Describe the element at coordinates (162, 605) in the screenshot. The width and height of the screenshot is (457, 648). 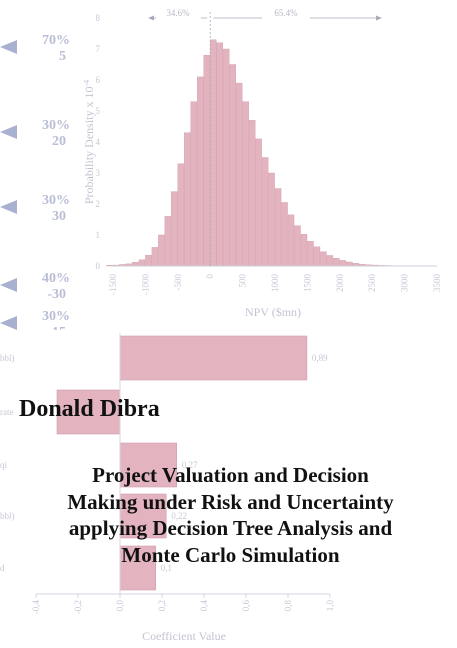
I see `x-tick-label: 0,2` at that location.